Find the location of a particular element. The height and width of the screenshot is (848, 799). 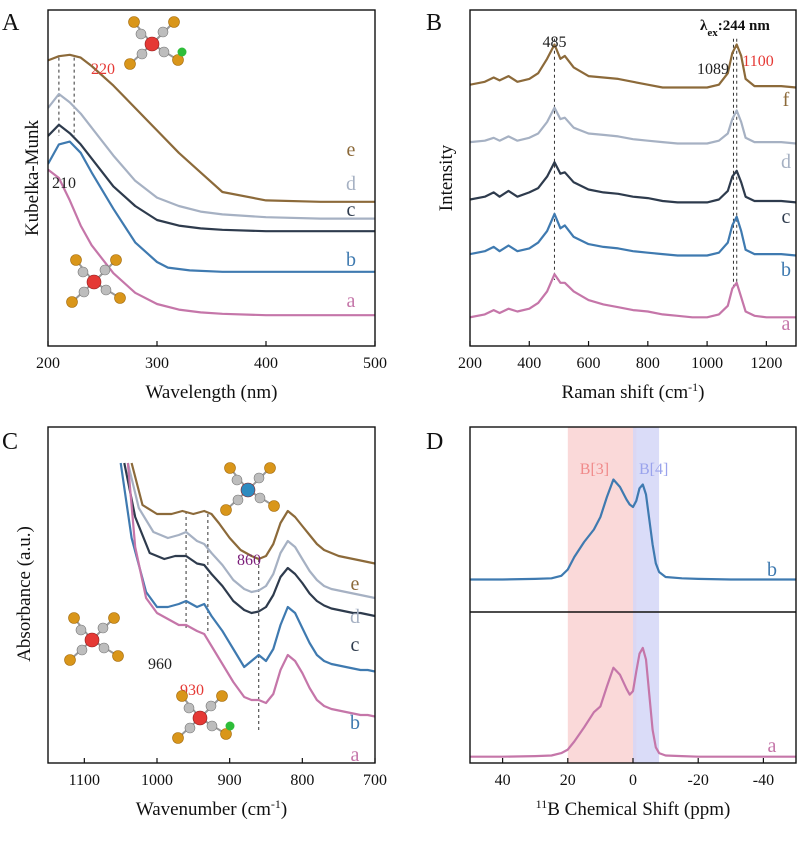

panel-label: D is located at coordinates (434, 442).